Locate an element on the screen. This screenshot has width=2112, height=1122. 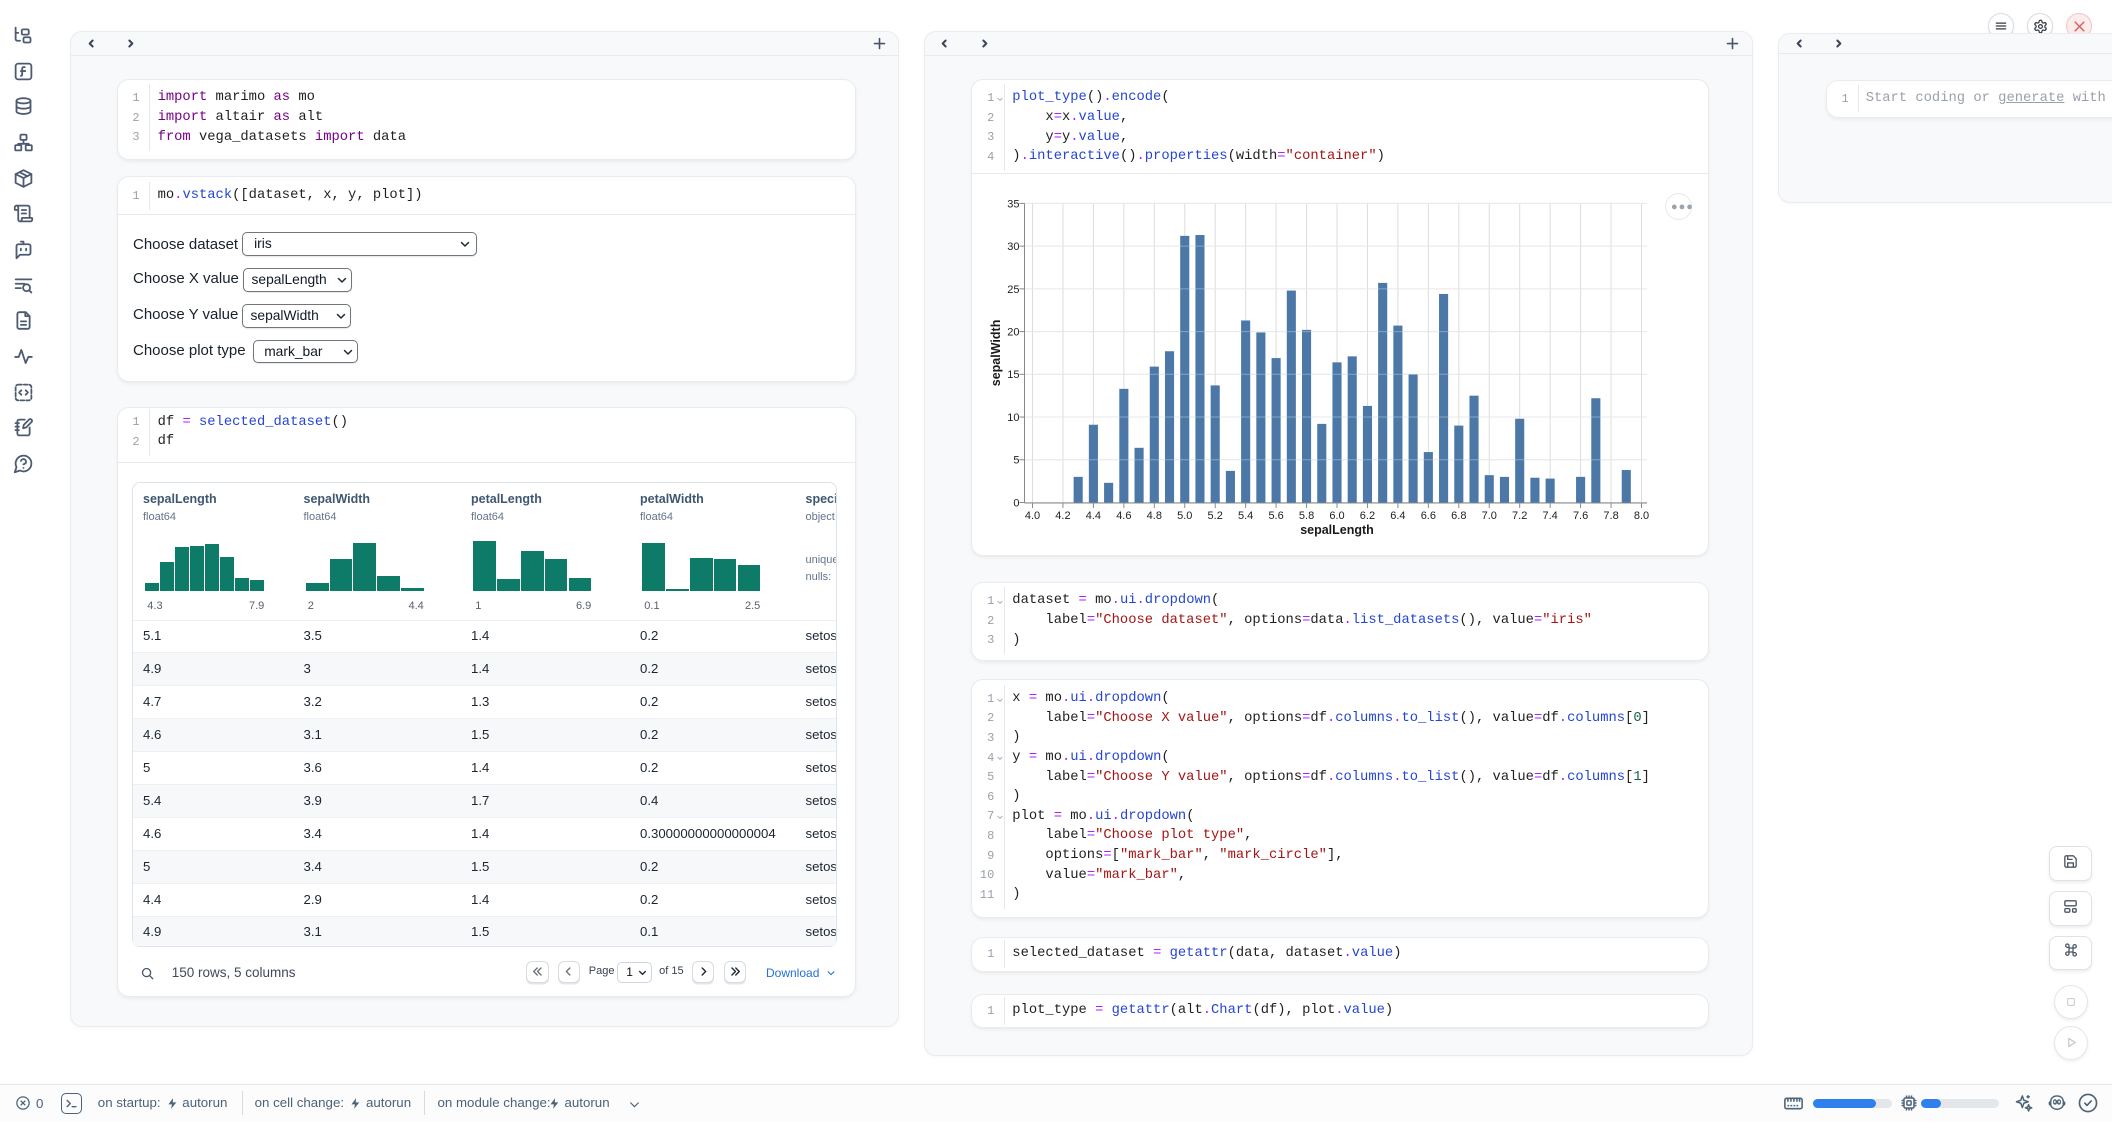
svg-text: 5.0 is located at coordinates (1184, 516).